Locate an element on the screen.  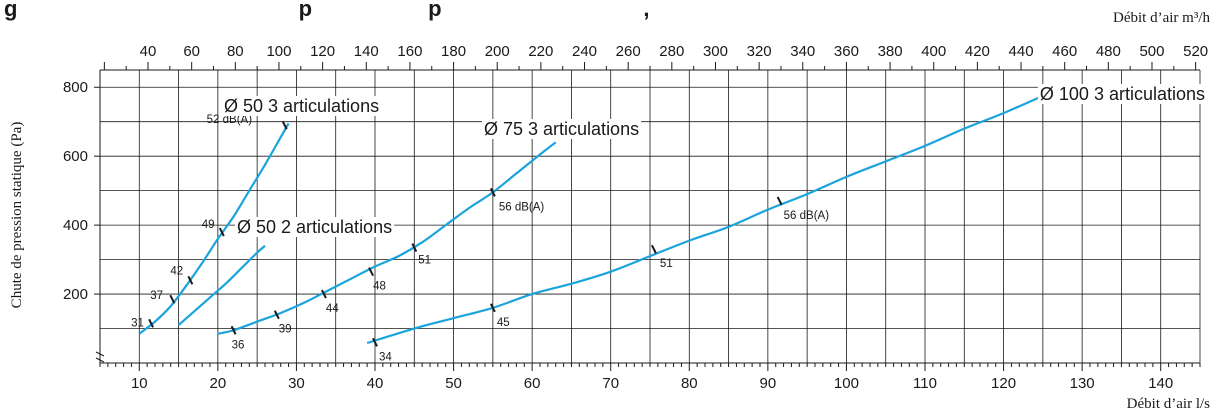
top-x-tick-label: 460 is located at coordinates (1064, 51).